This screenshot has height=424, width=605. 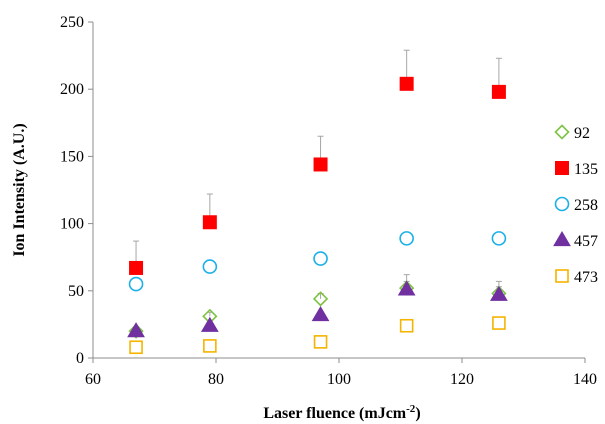 I want to click on y-tick-label: 250, so click(x=72, y=22).